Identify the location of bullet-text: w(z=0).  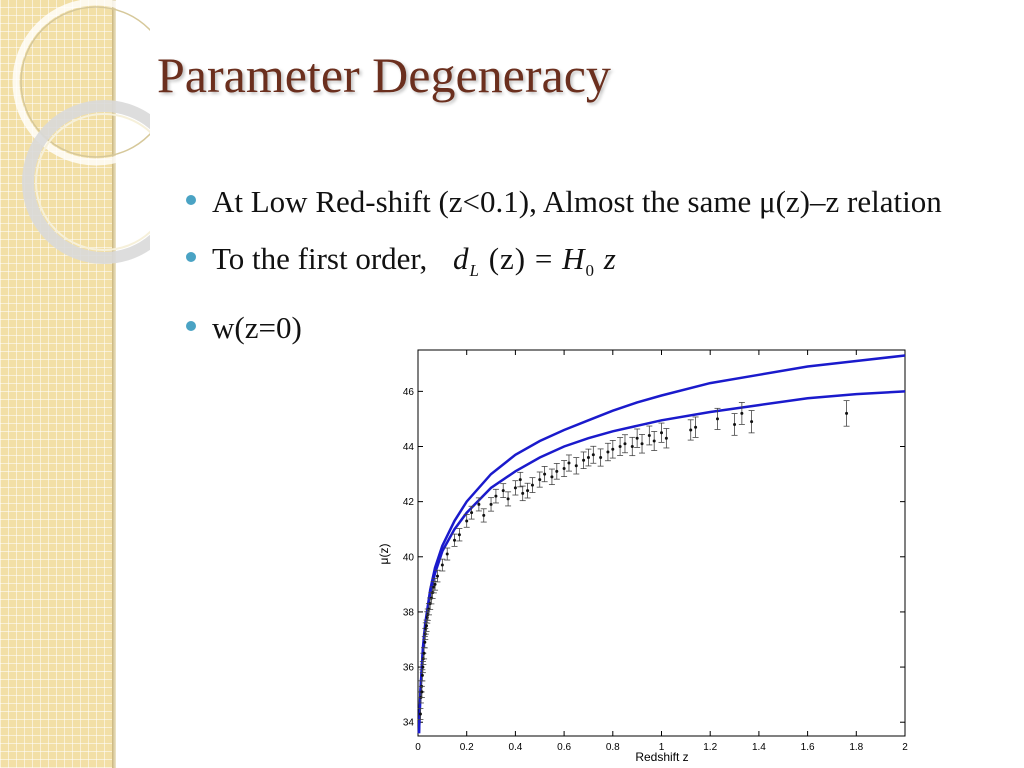
(257, 328).